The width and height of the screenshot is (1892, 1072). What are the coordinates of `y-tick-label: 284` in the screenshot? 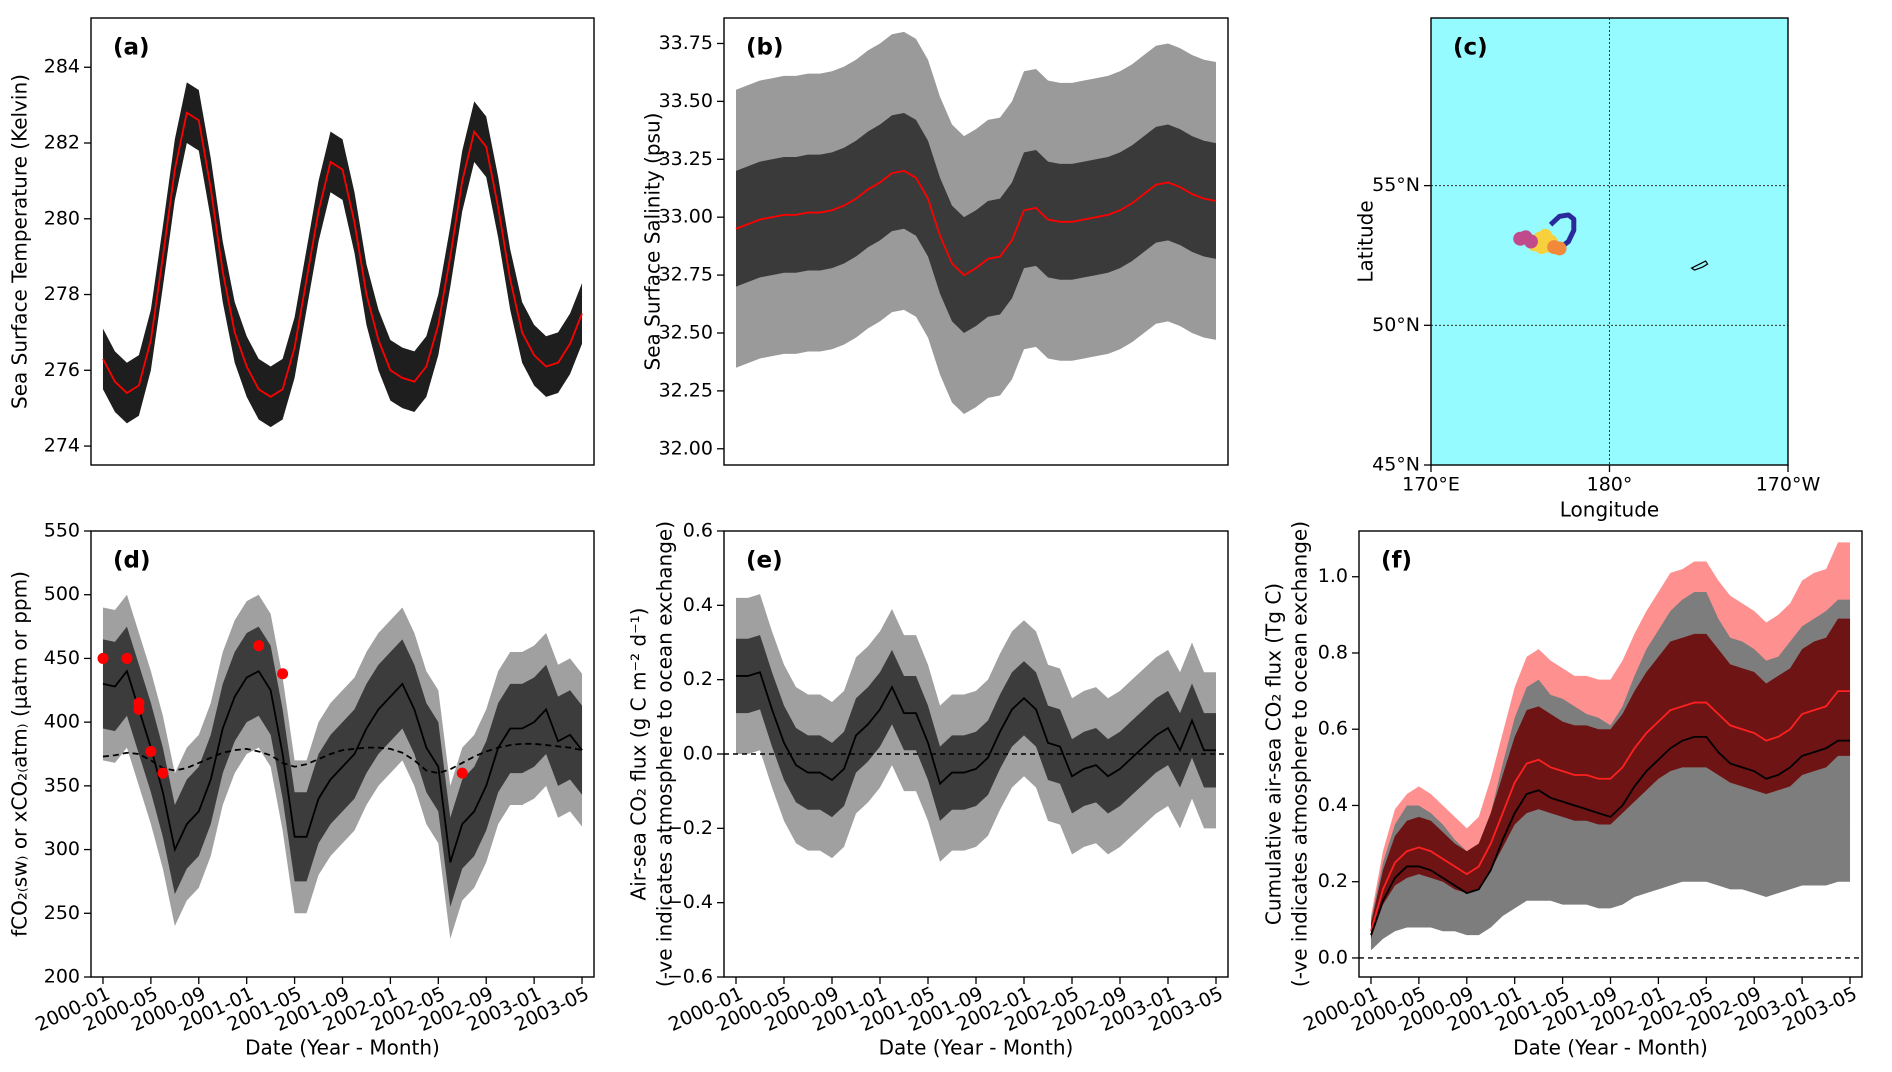 It's located at (62, 67).